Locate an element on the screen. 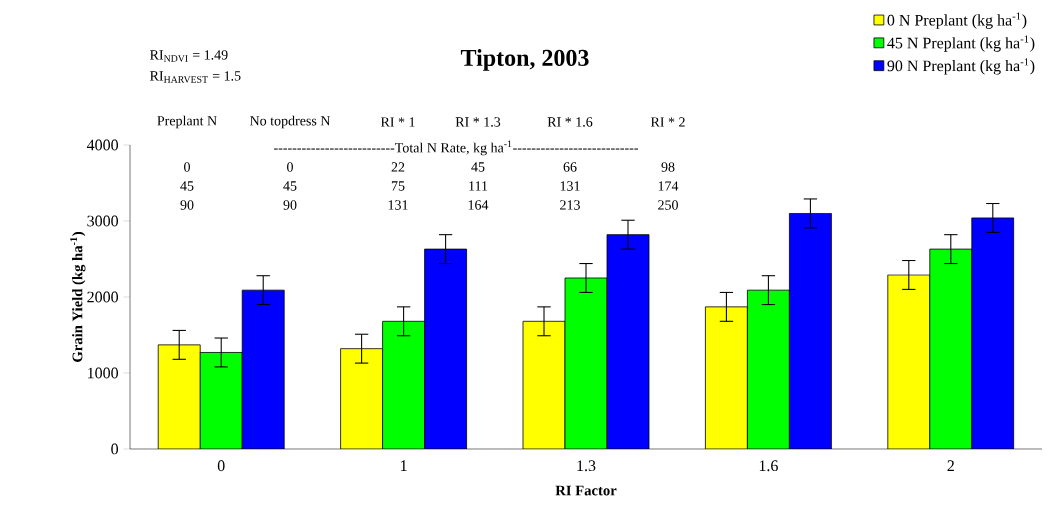 This screenshot has width=1062, height=523. text: RI * 1.3 is located at coordinates (478, 122).